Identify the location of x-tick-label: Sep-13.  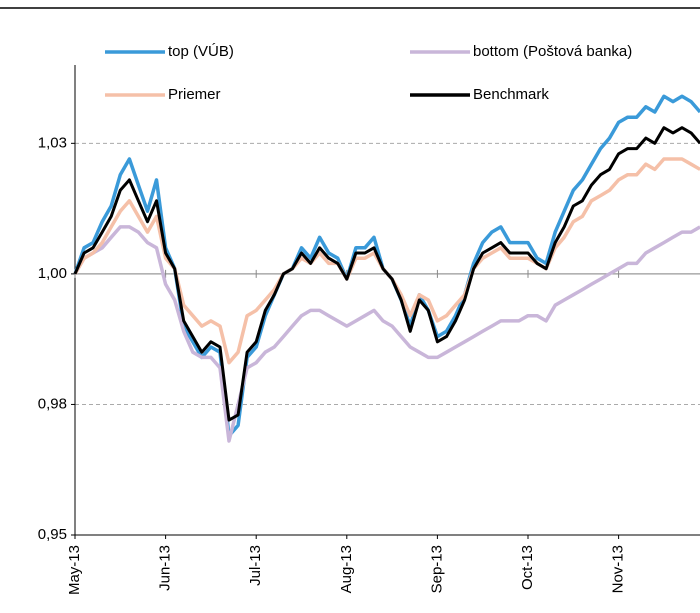
(436, 569).